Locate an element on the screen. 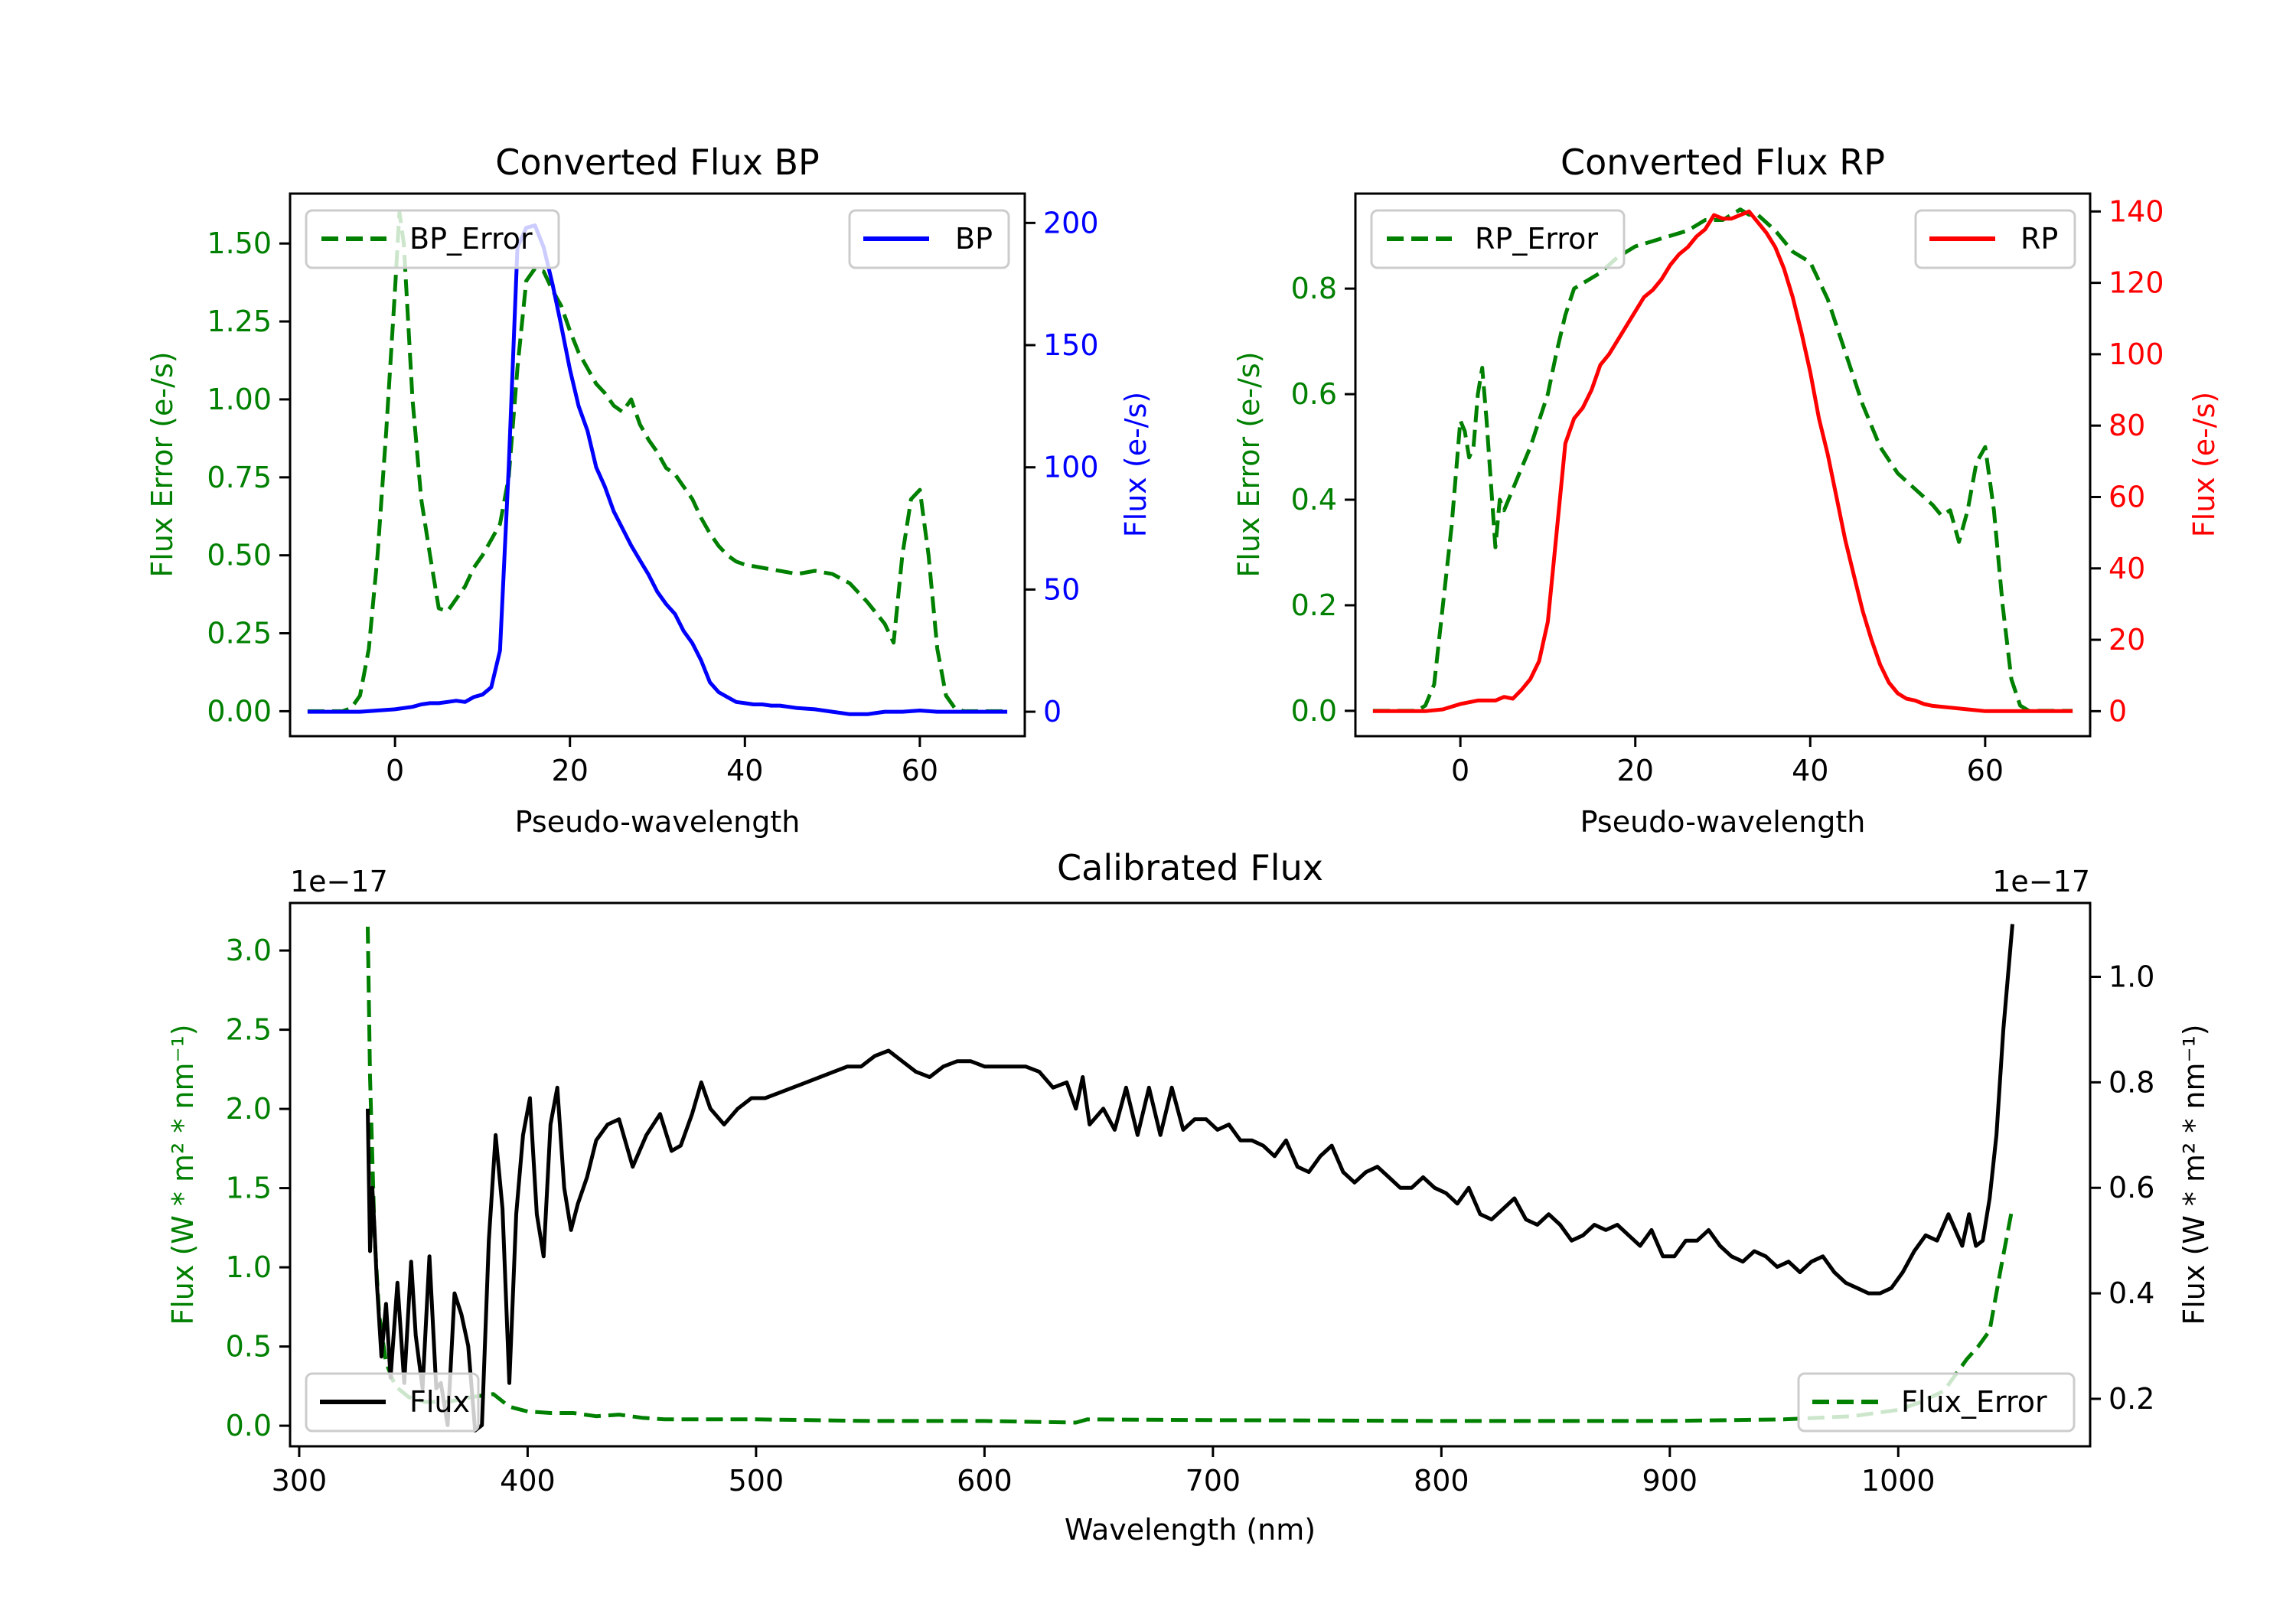  x-tick-label: 800 is located at coordinates (1441, 1481).